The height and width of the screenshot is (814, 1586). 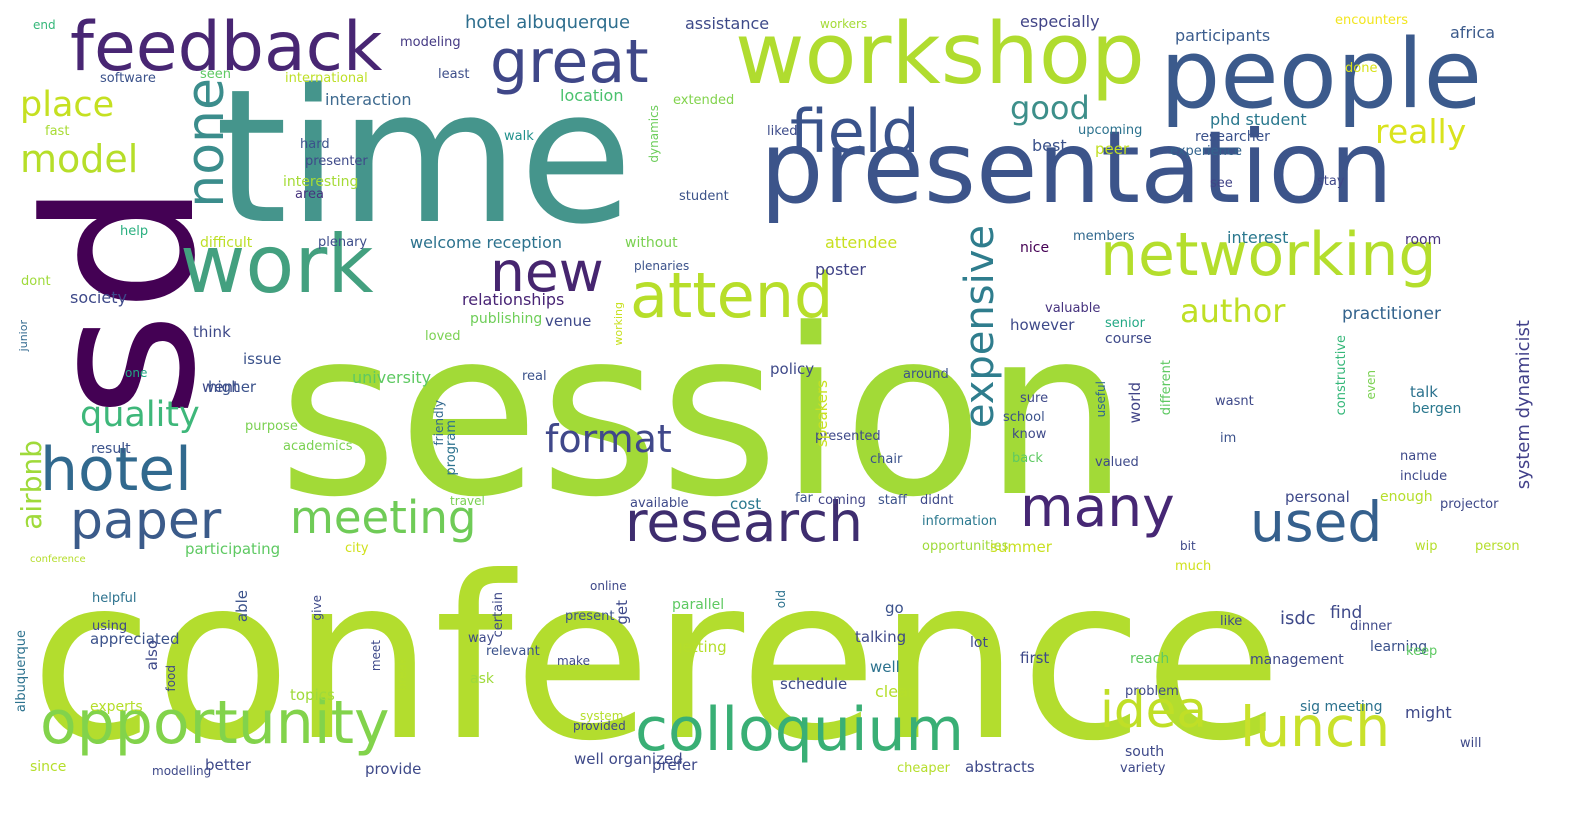 What do you see at coordinates (1110, 130) in the screenshot?
I see `word-upcoming: upcoming` at bounding box center [1110, 130].